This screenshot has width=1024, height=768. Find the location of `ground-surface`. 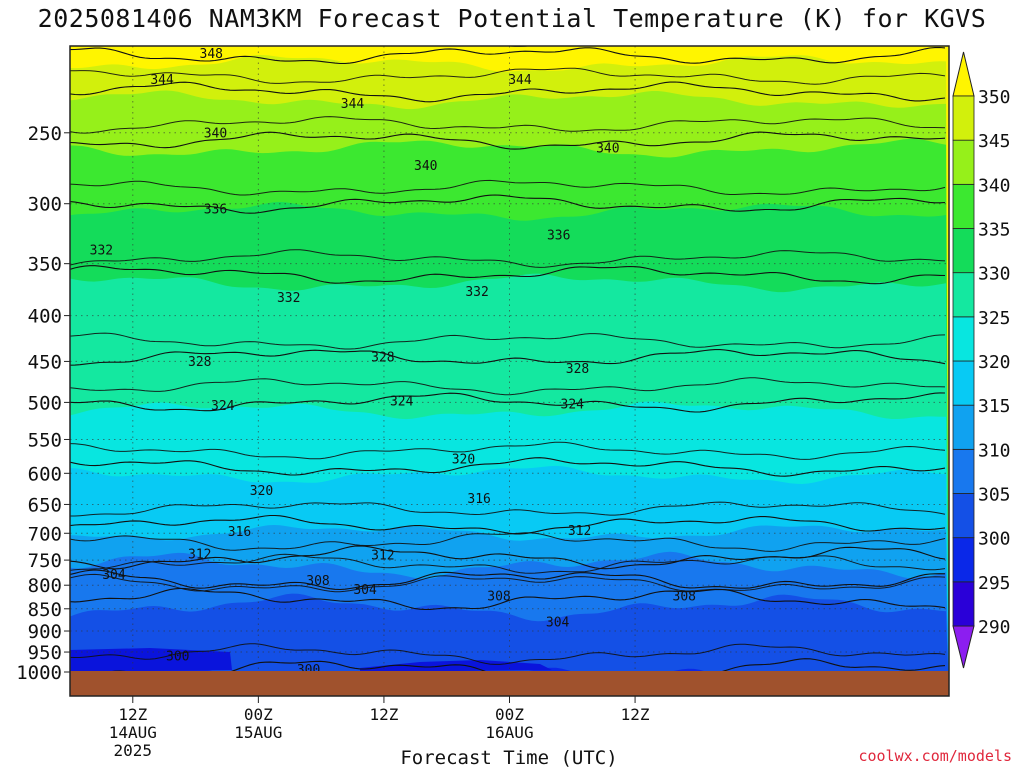

ground-surface is located at coordinates (509, 683).